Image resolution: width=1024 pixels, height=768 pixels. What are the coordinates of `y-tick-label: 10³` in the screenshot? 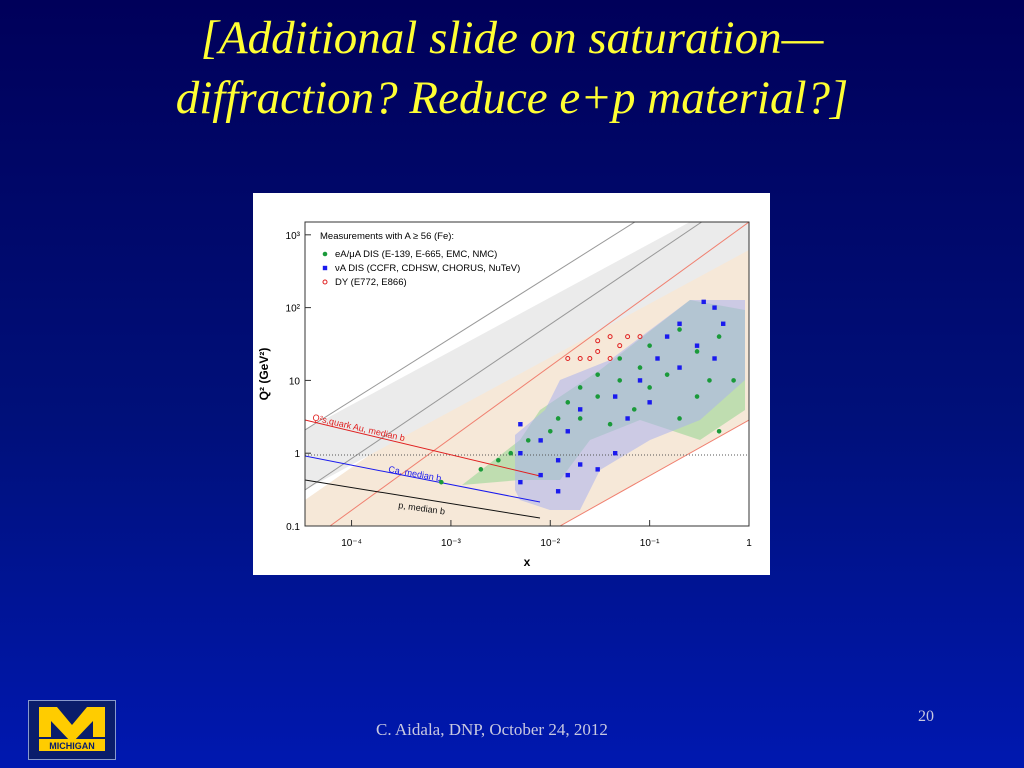 It's located at (293, 236).